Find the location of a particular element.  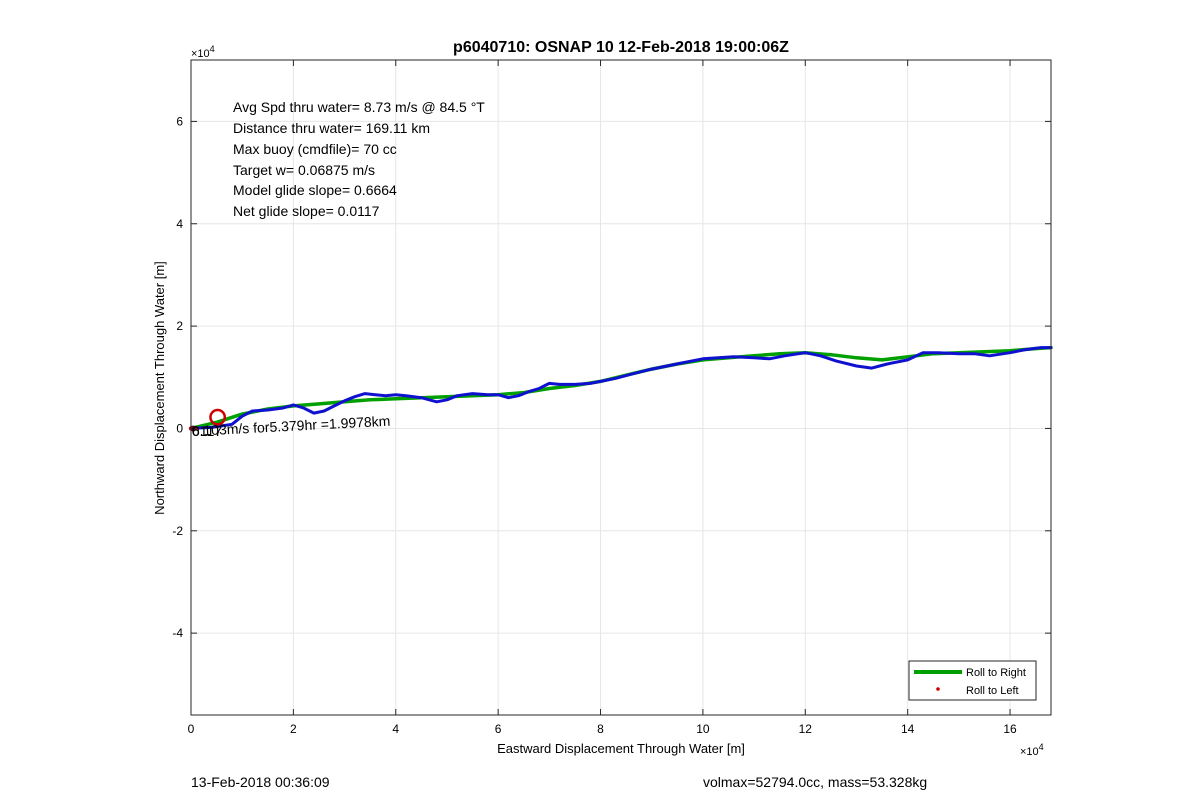

footer-volmax-mass: volmax=52794.0cc, mass=53.328kg is located at coordinates (815, 782).